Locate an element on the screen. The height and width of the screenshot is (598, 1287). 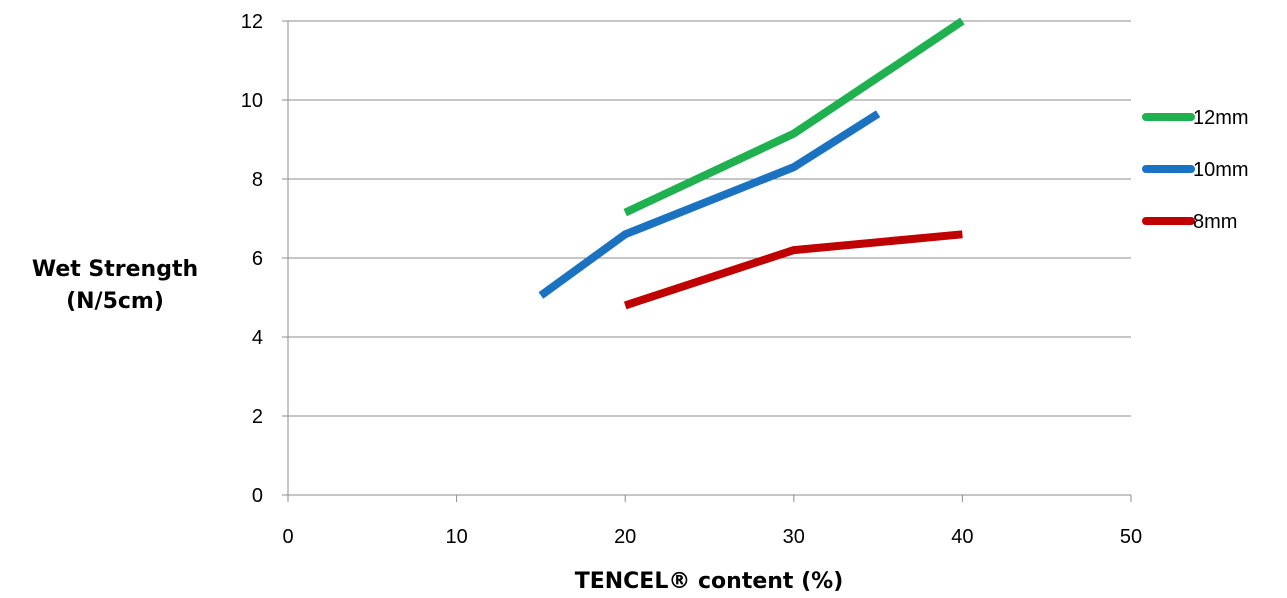
y-axis-title-line-2: (N/5cm) is located at coordinates (115, 301).